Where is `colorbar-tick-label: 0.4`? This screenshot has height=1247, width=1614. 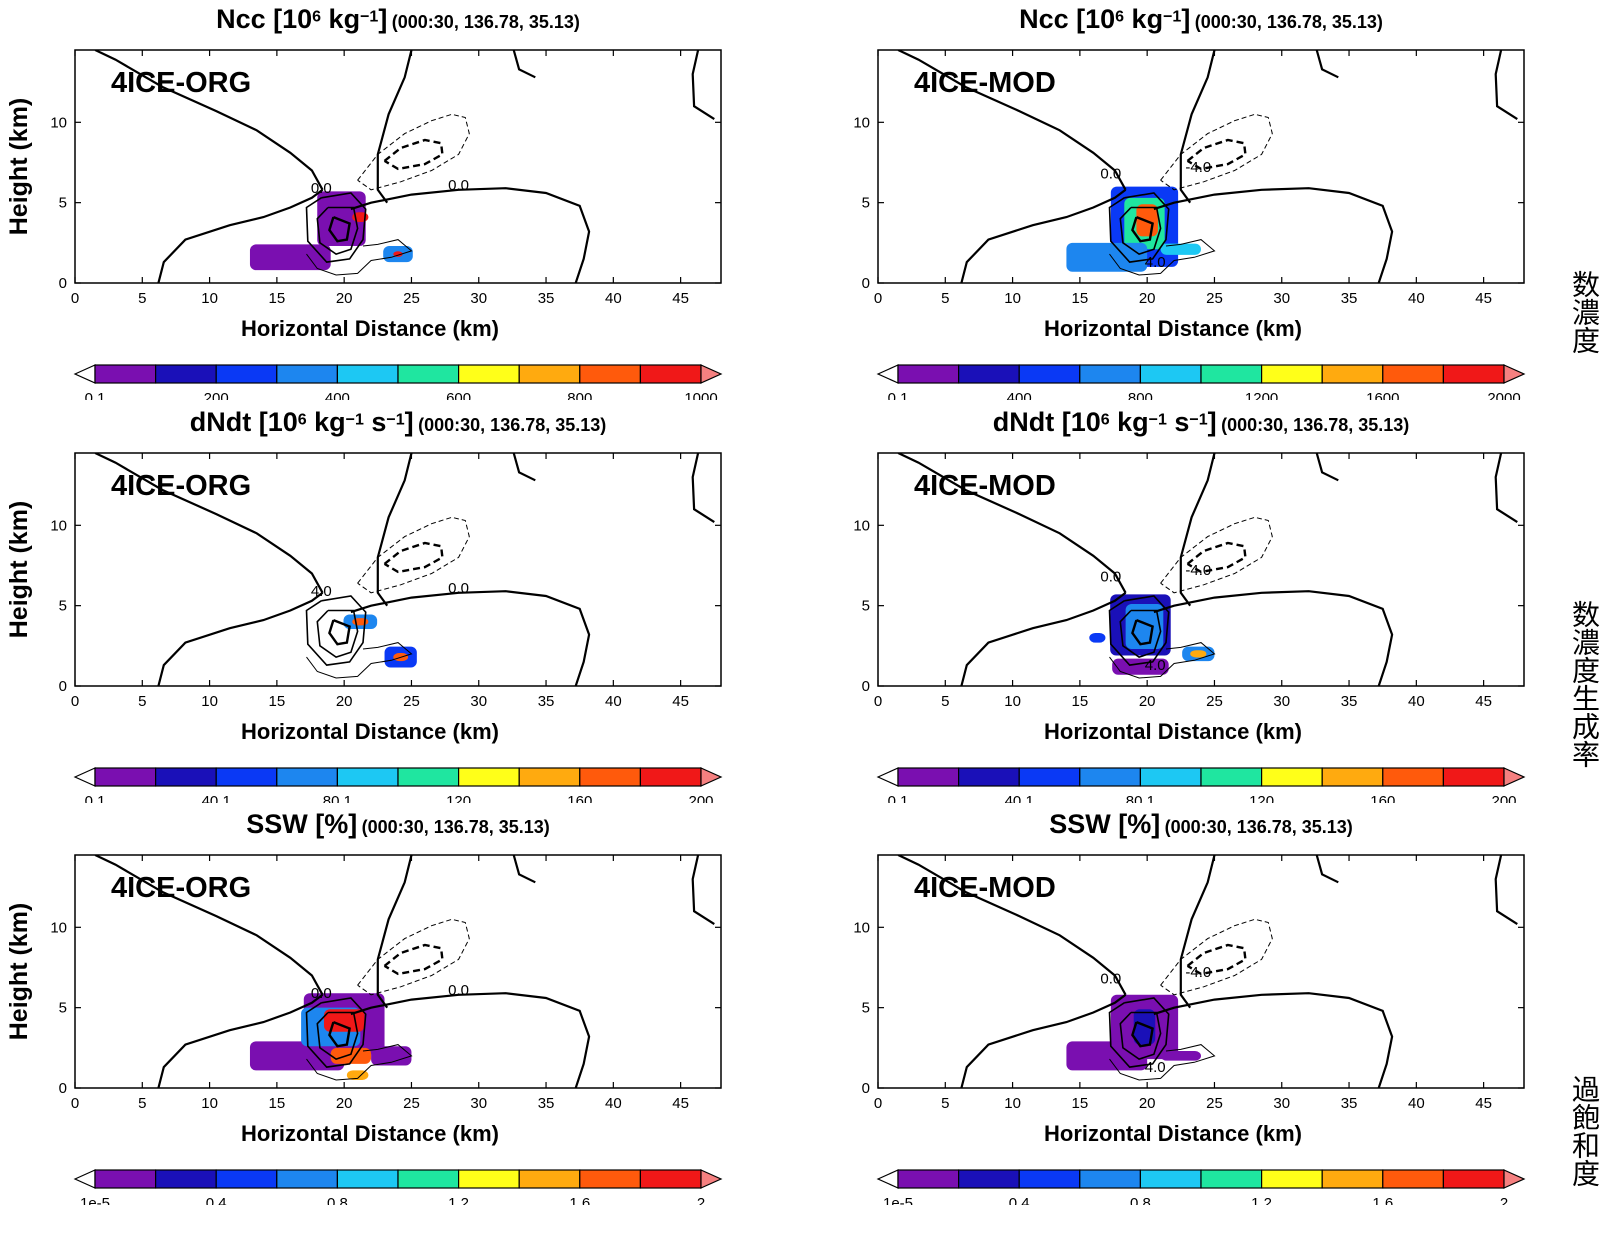
colorbar-tick-label: 0.4 is located at coordinates (216, 1200).